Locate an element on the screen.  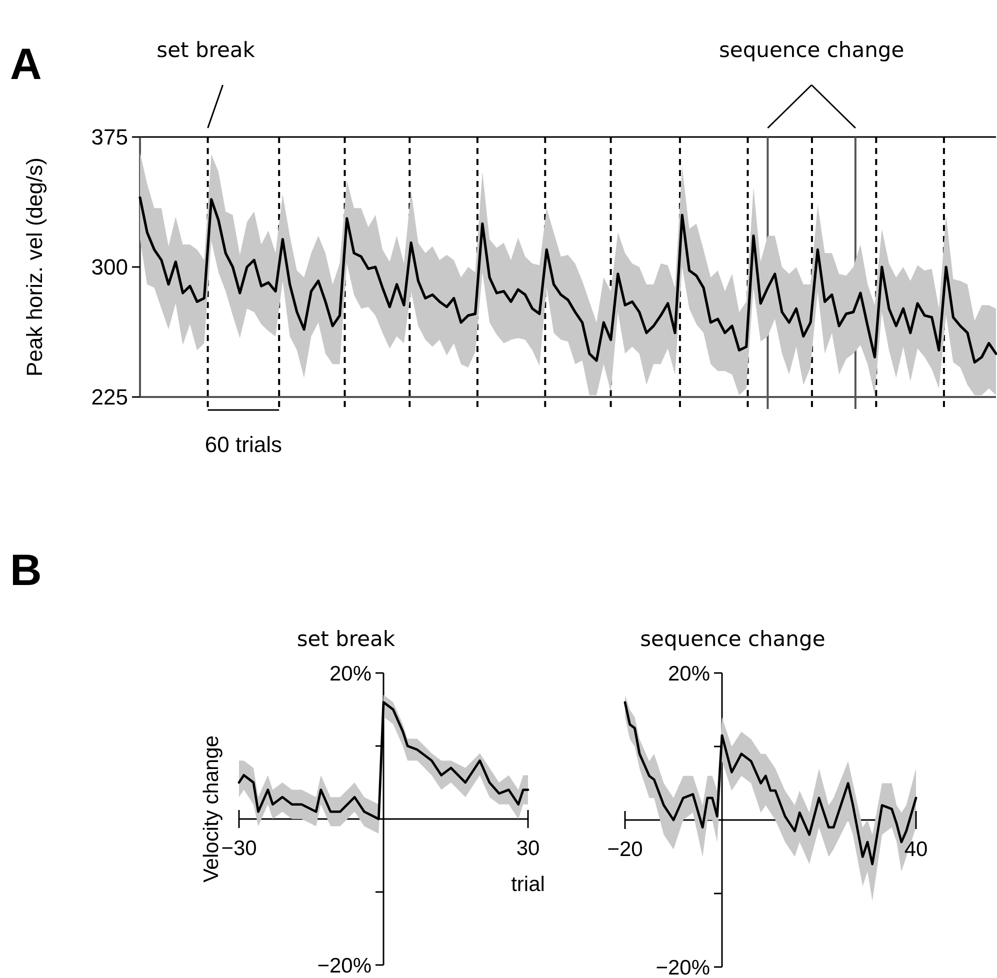
y-axis-title: Velocity change is located at coordinates (211, 809).